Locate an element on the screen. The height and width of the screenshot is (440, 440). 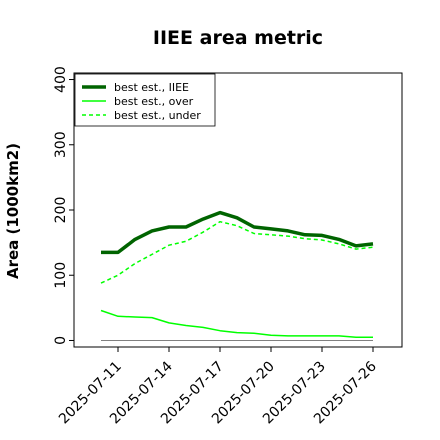
legend-box is located at coordinates (145, 100).